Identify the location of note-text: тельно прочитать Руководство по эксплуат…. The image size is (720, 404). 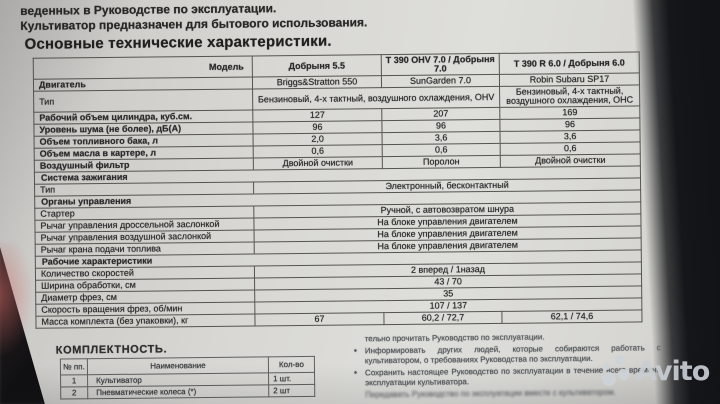
(454, 338).